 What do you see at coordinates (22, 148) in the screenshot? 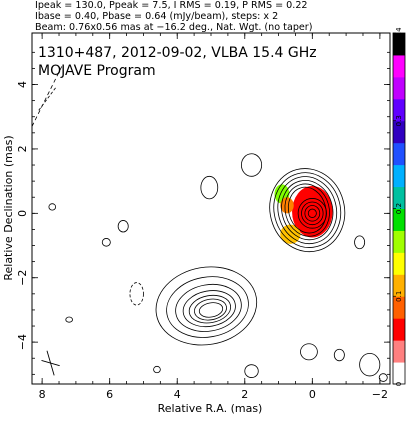
I see `y-tick-label: 2` at bounding box center [22, 148].